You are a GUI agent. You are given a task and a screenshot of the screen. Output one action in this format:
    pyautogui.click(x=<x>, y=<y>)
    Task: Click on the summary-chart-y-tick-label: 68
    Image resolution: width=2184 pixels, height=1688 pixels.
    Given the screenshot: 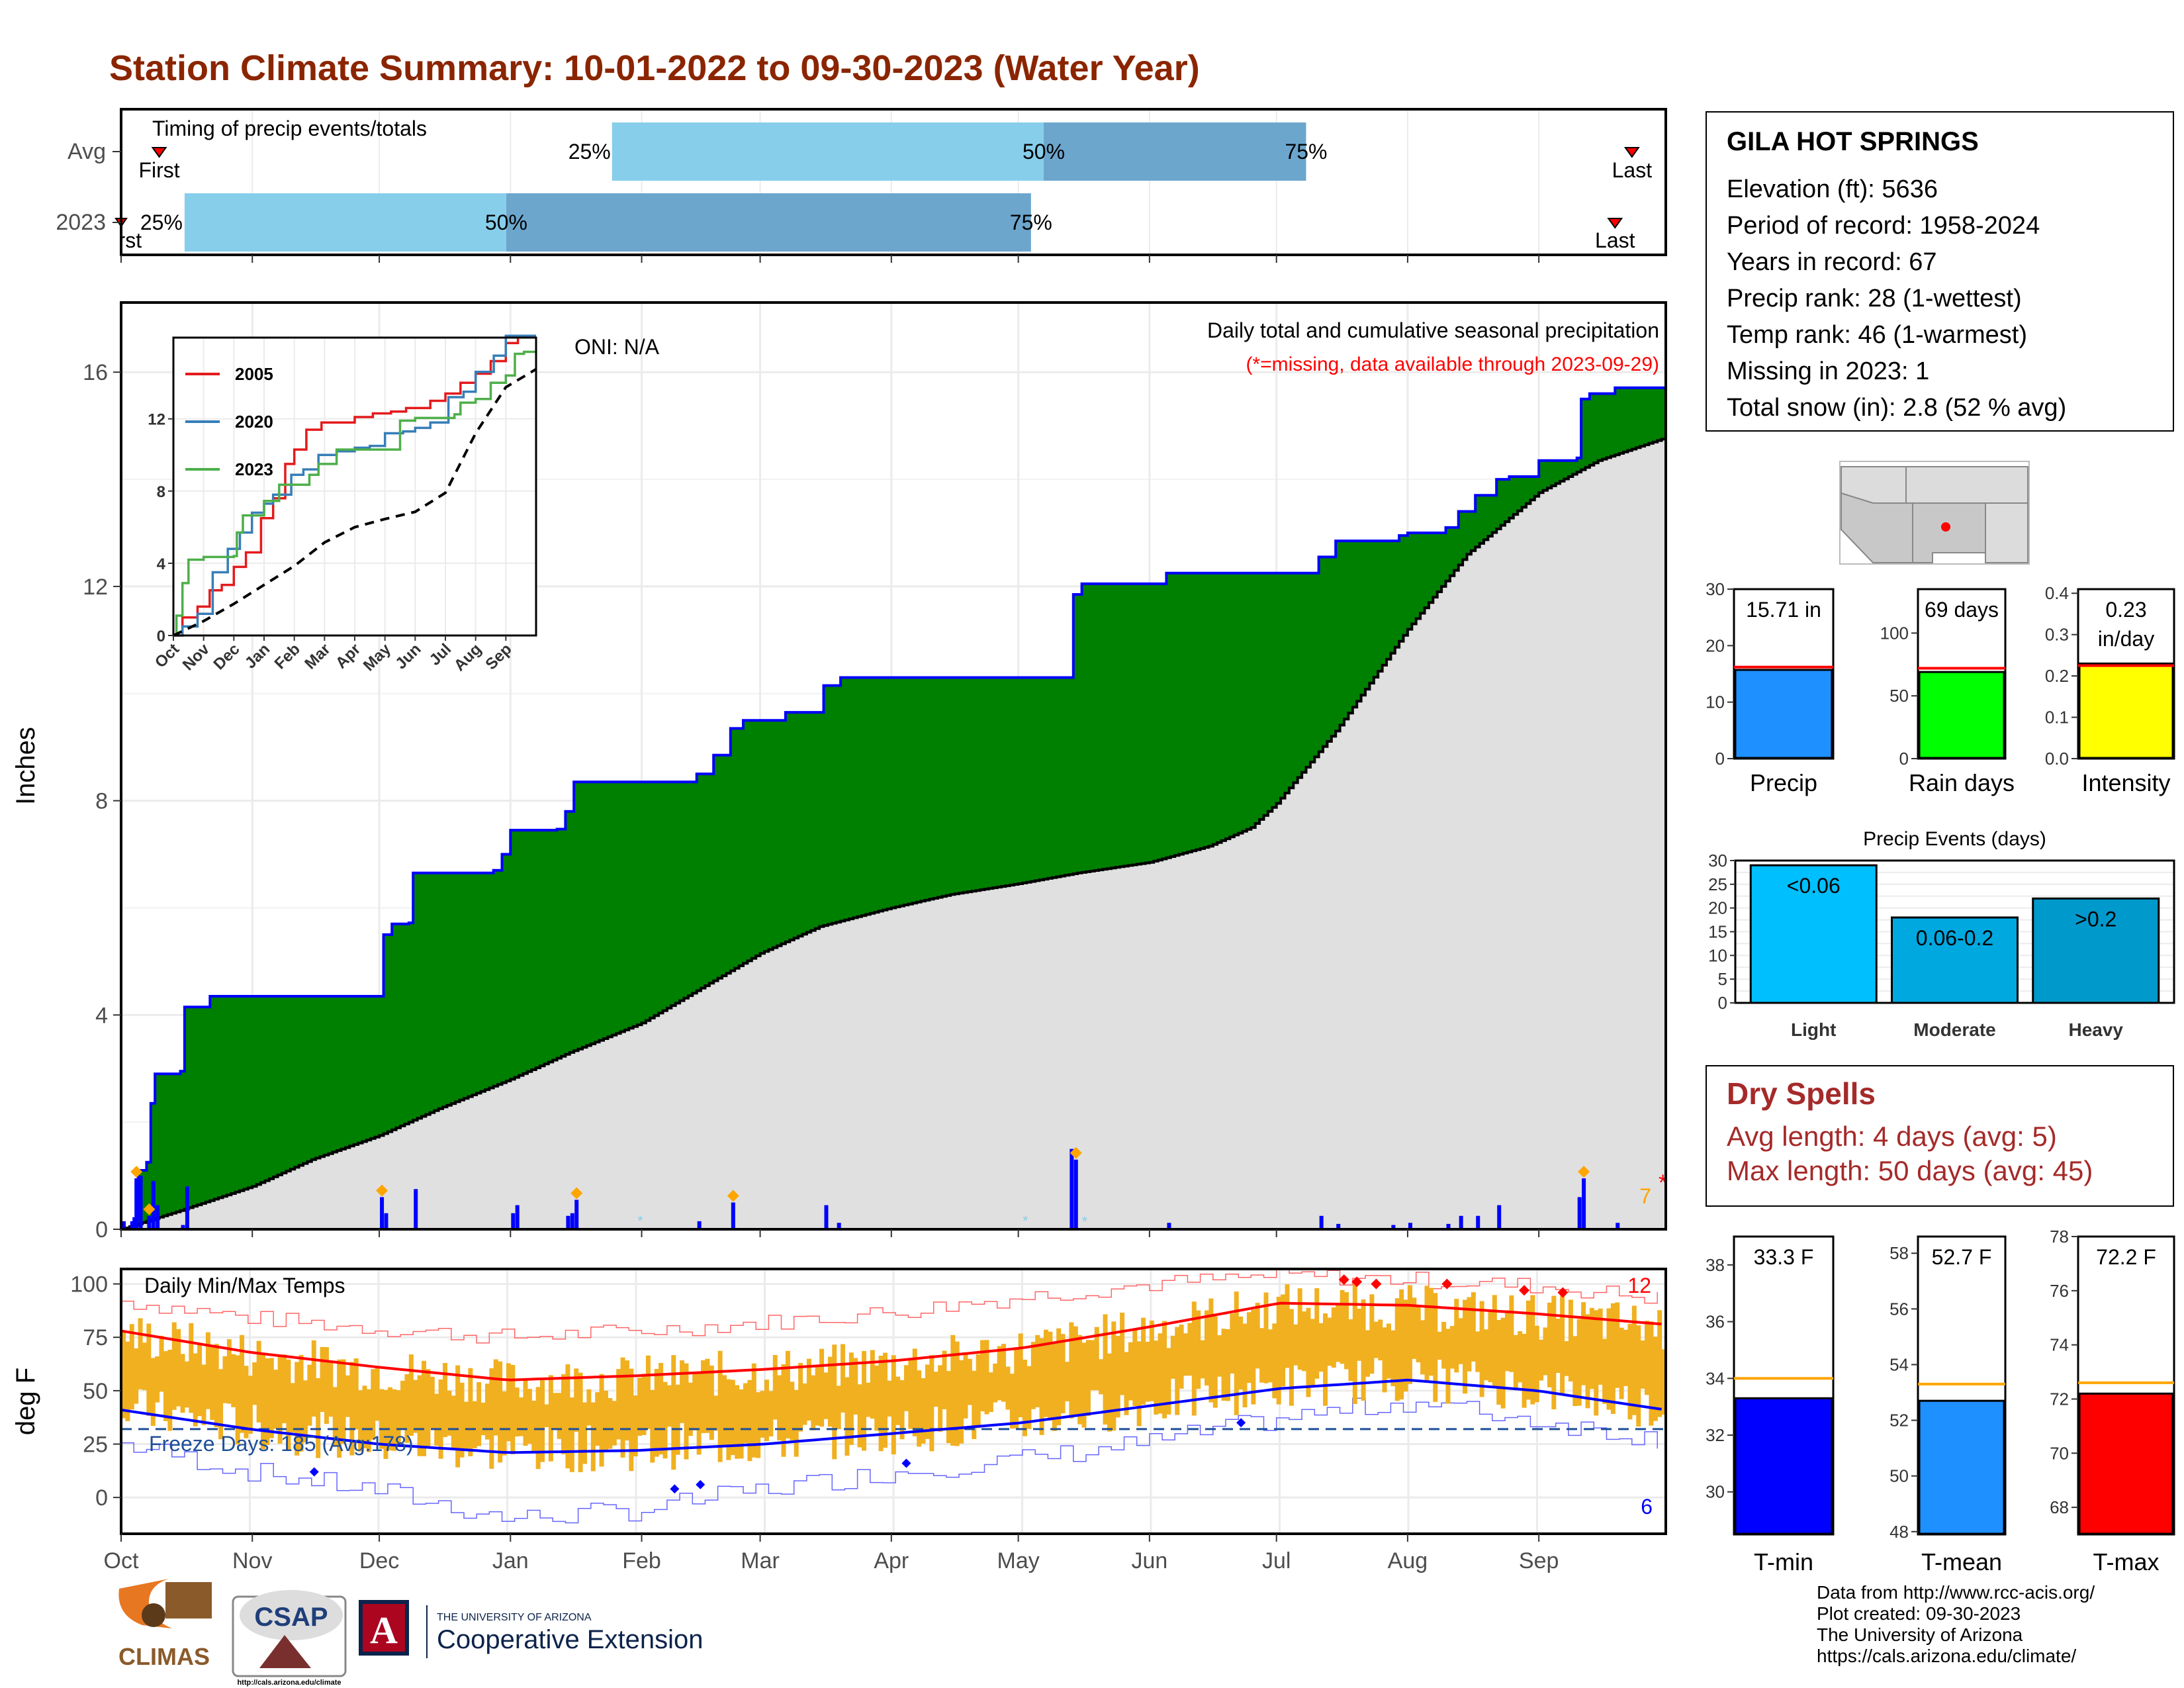 What is the action you would take?
    pyautogui.click(x=2059, y=1507)
    